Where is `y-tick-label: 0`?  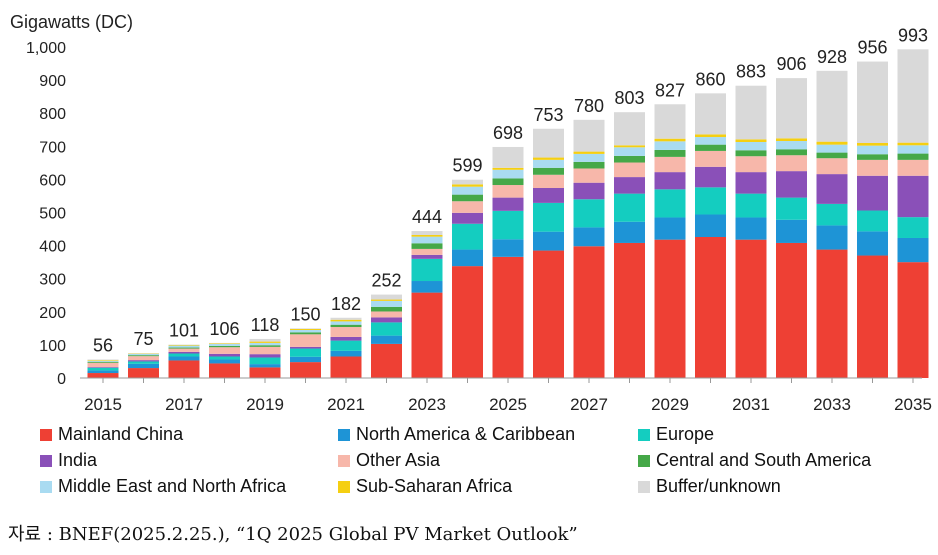
y-tick-label: 0 is located at coordinates (61, 379).